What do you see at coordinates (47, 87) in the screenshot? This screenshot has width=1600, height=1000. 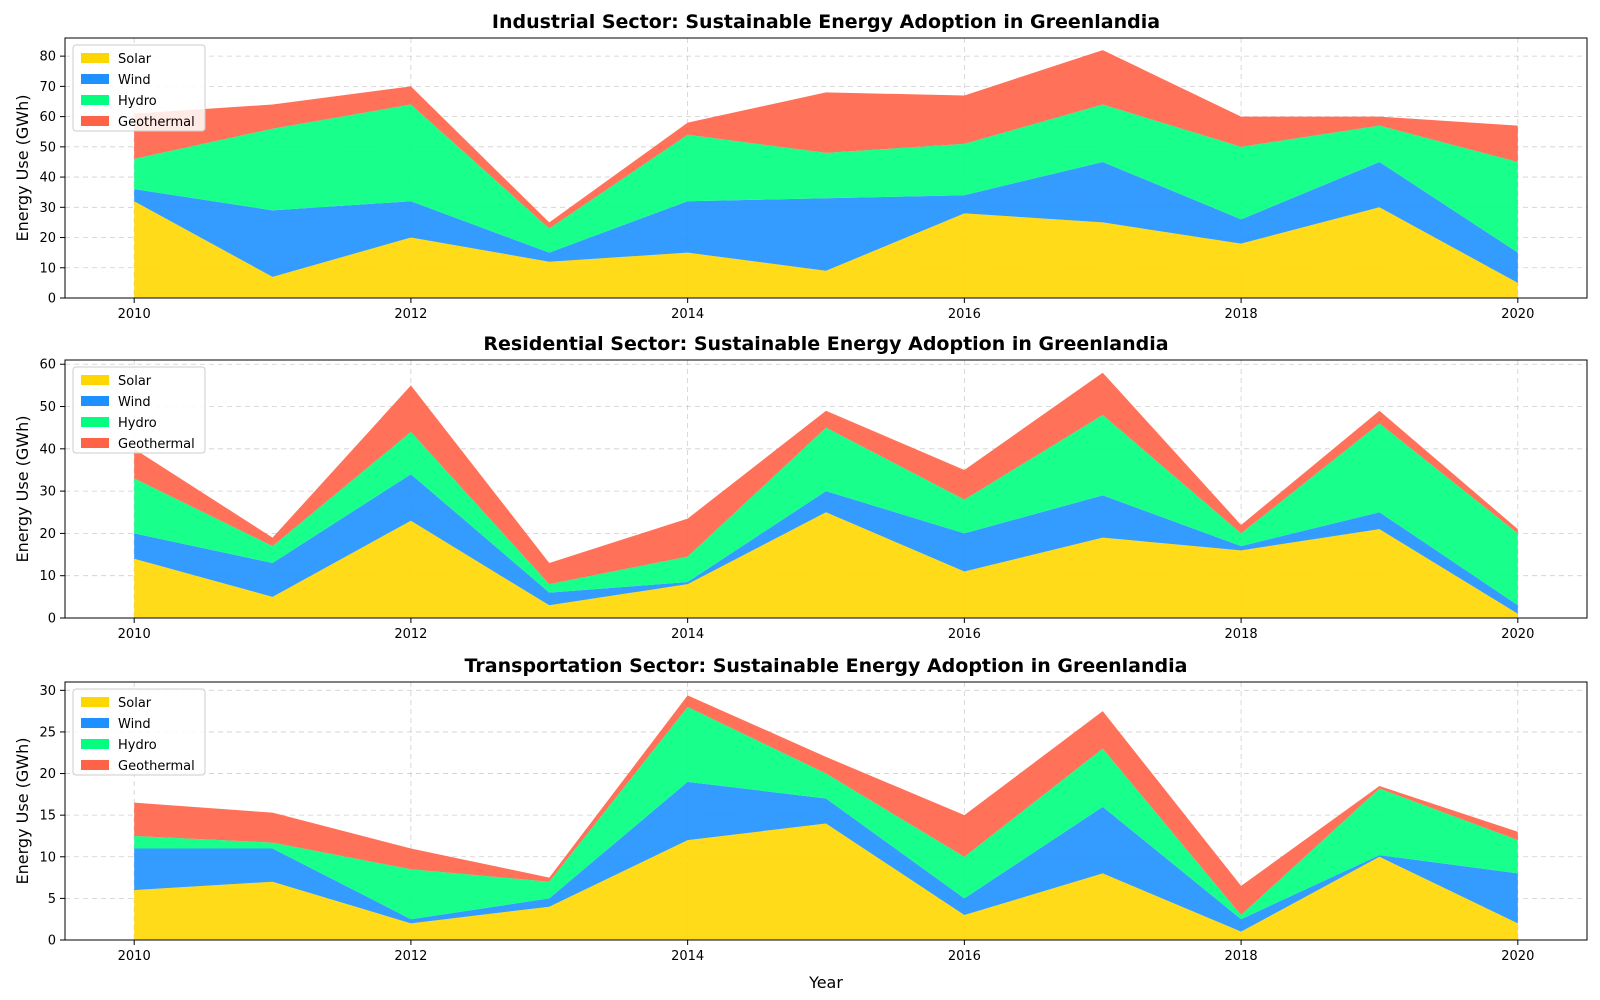 I see `y-tick-label: 70` at bounding box center [47, 87].